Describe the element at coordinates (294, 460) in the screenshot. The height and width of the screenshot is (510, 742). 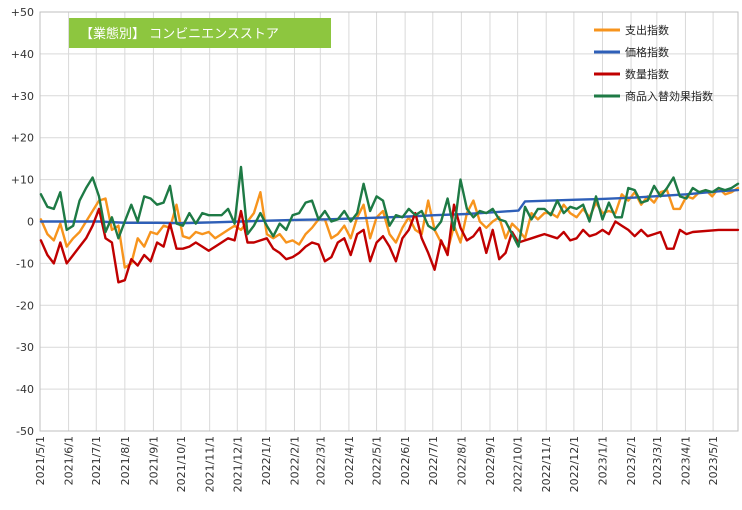
I see `x-tick-label: 2022/2/1` at that location.